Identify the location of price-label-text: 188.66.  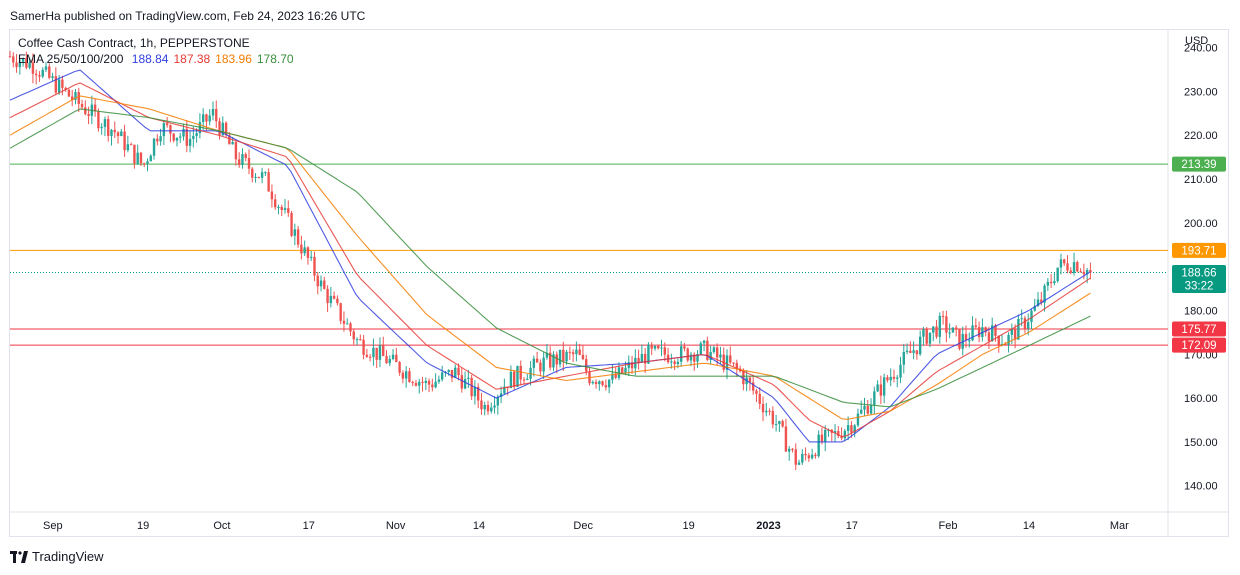
(1198, 273).